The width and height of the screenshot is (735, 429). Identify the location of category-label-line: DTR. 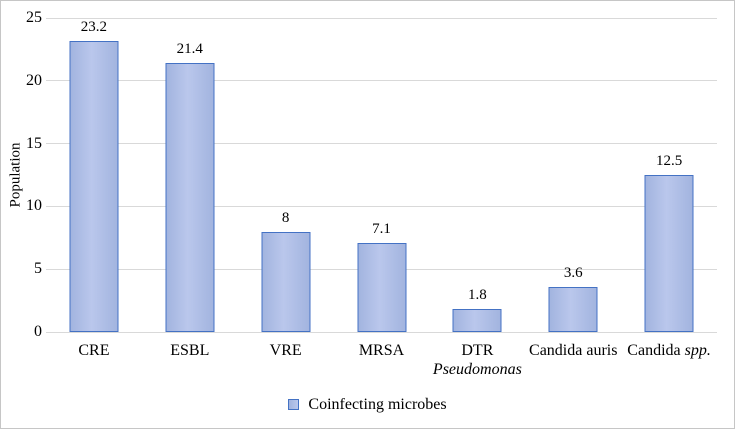
(477, 350).